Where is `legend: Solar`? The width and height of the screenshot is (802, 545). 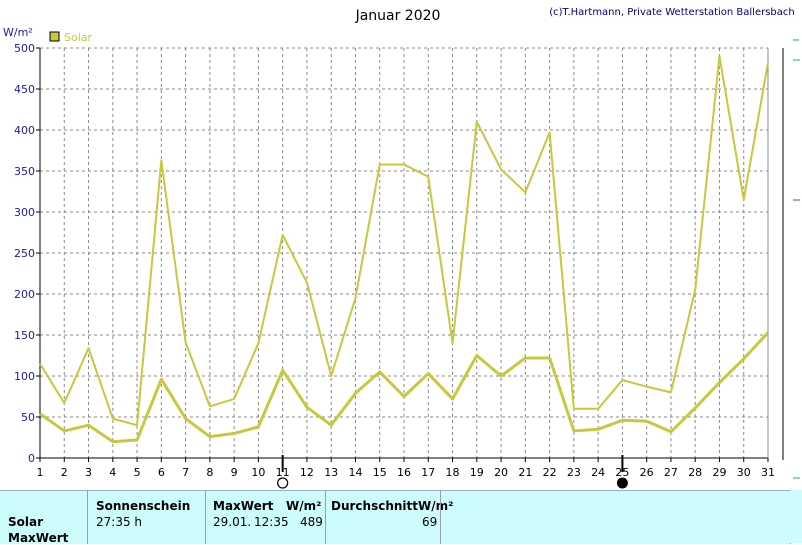
legend: Solar is located at coordinates (71, 37).